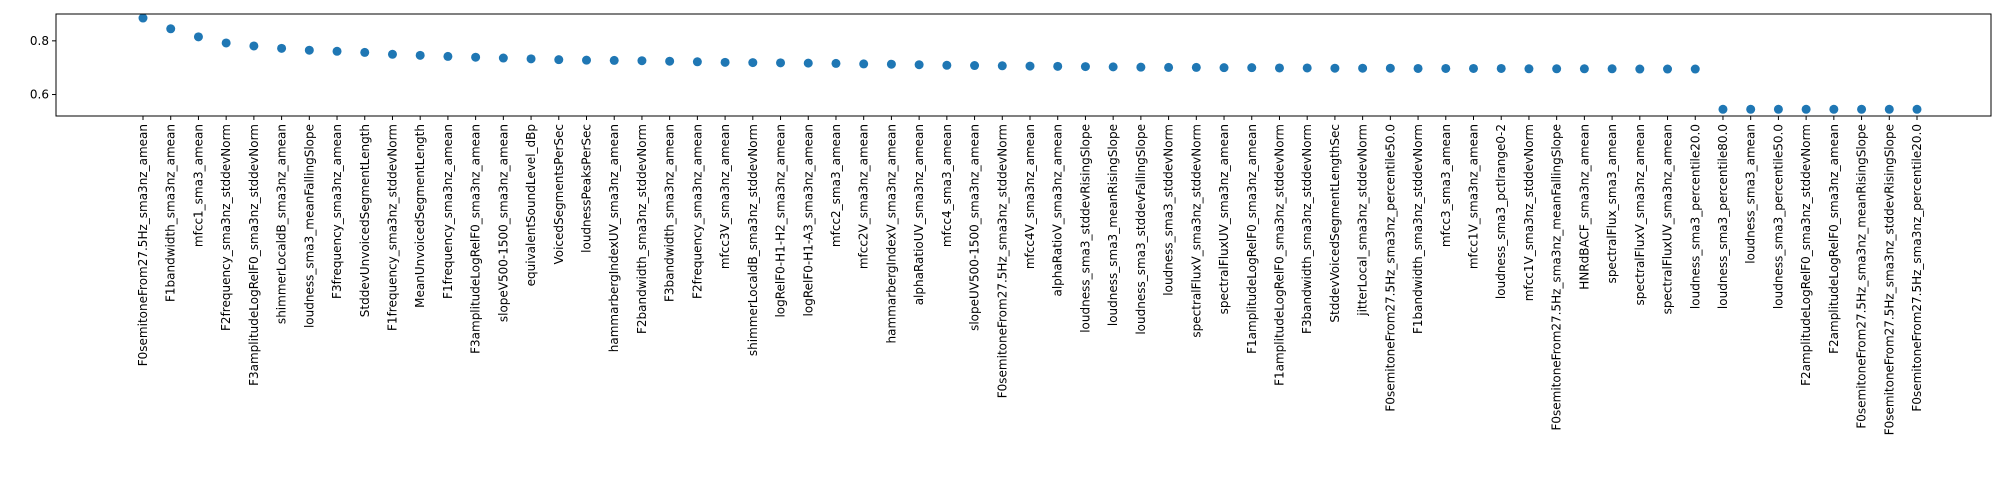  Describe the element at coordinates (1584, 207) in the screenshot. I see `x-tick-label: HNRdBACF_sma3nz_amean` at that location.